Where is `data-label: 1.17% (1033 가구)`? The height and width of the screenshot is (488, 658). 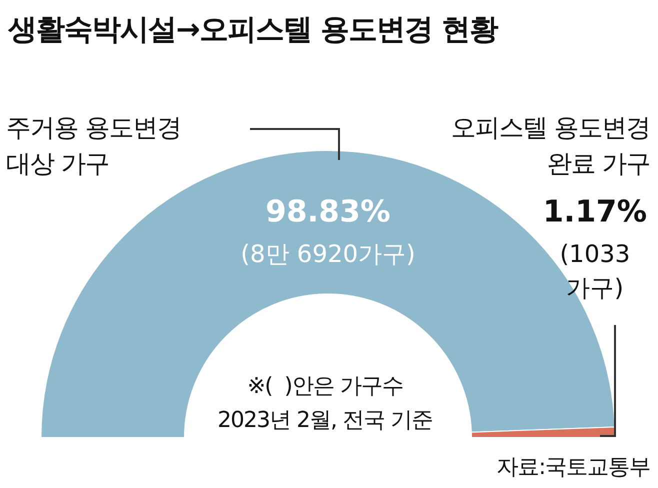 data-label: 1.17% (1033 가구) is located at coordinates (594, 248).